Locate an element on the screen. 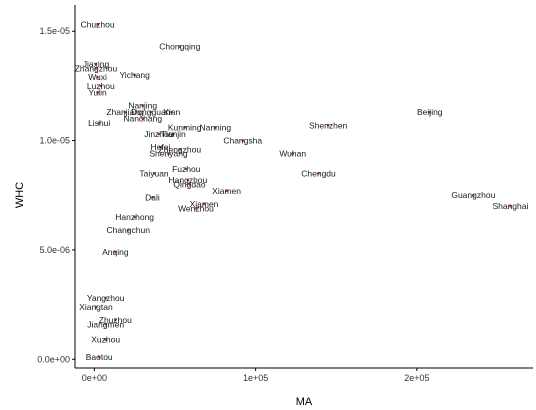  point-label: Hangzhou is located at coordinates (188, 180).